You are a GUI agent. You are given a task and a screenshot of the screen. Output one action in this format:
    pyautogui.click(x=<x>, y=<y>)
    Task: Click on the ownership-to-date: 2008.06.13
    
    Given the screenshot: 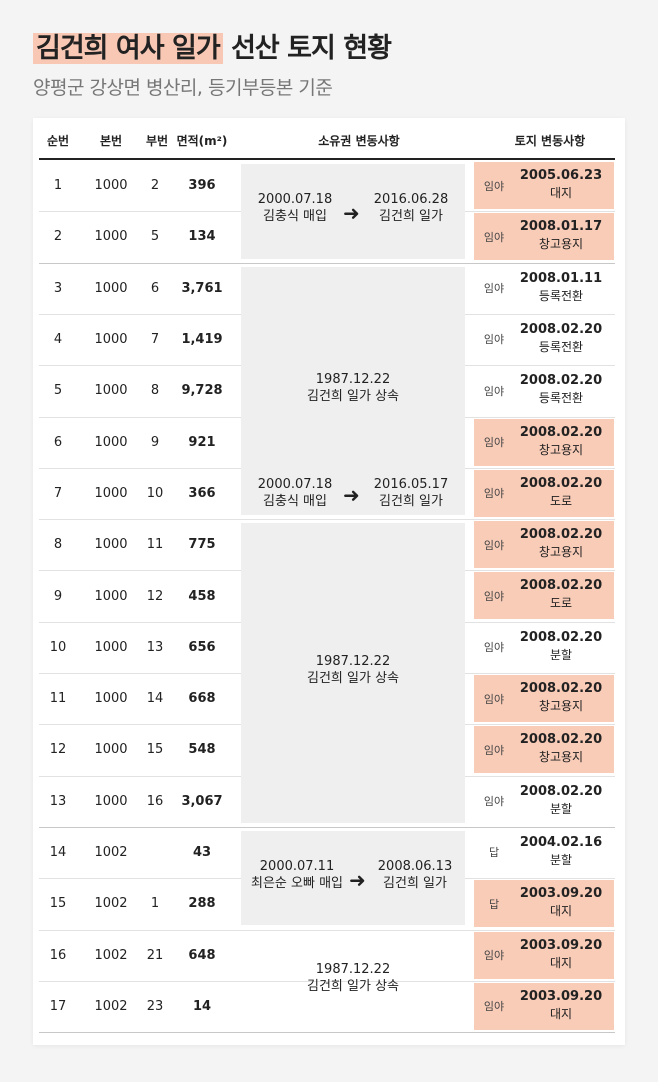 What is the action you would take?
    pyautogui.click(x=415, y=867)
    